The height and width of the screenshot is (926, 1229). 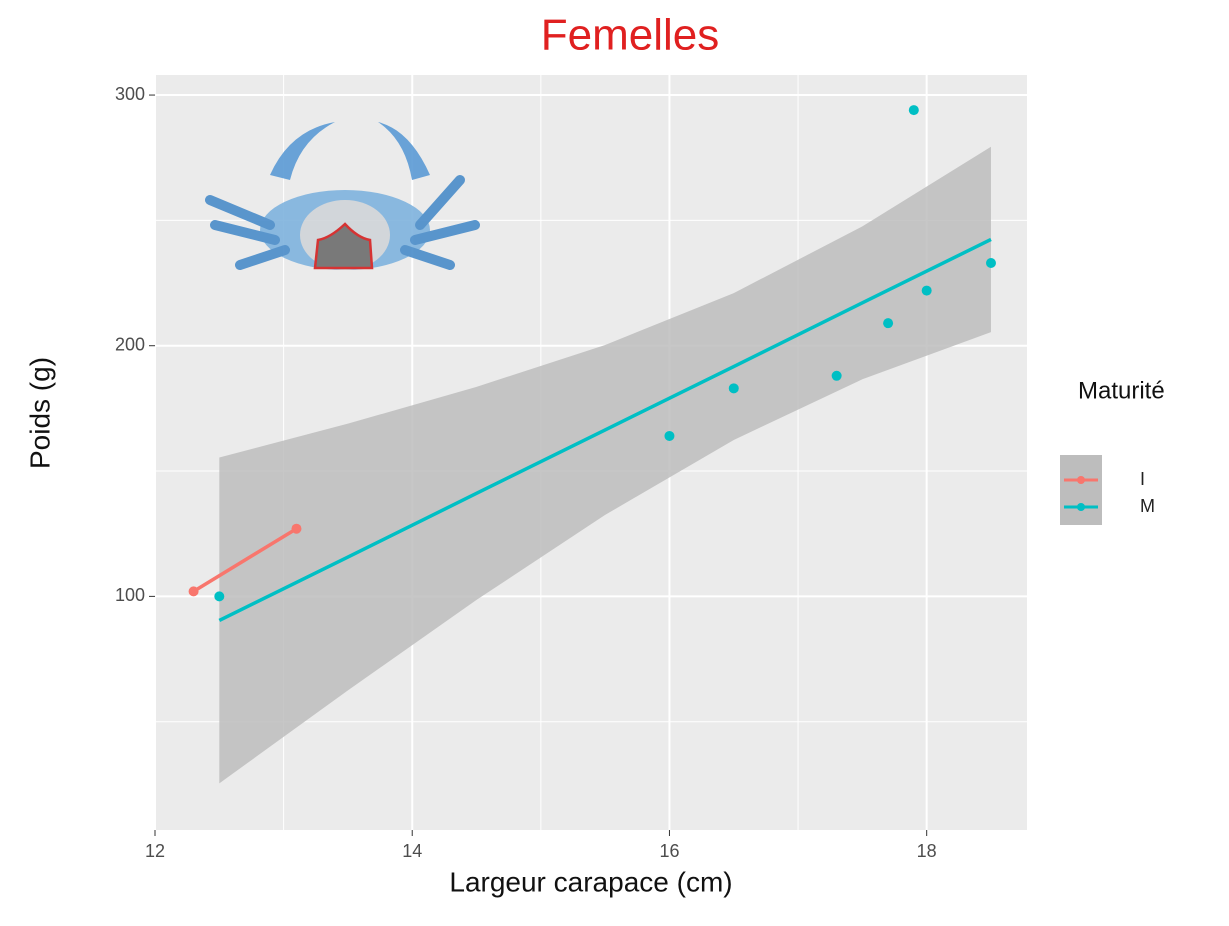 What do you see at coordinates (245, 560) in the screenshot?
I see `fit-line` at bounding box center [245, 560].